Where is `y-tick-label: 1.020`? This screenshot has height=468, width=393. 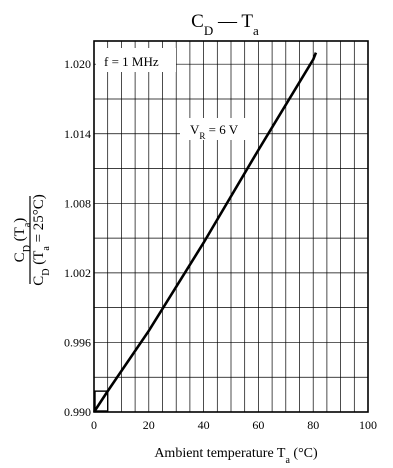
y-tick-label: 1.020 is located at coordinates (77, 64).